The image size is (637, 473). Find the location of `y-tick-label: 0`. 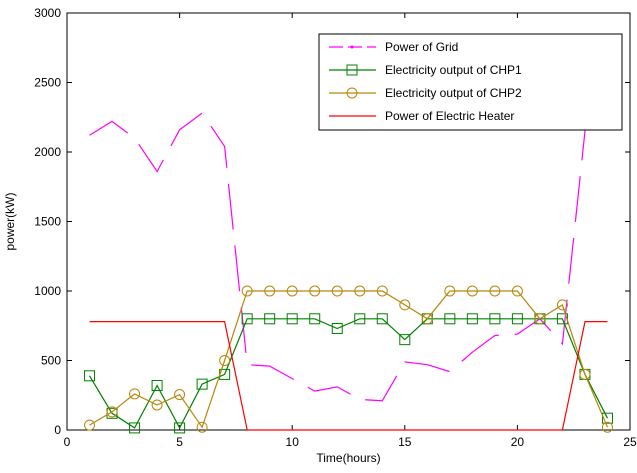

y-tick-label: 0 is located at coordinates (57, 430).